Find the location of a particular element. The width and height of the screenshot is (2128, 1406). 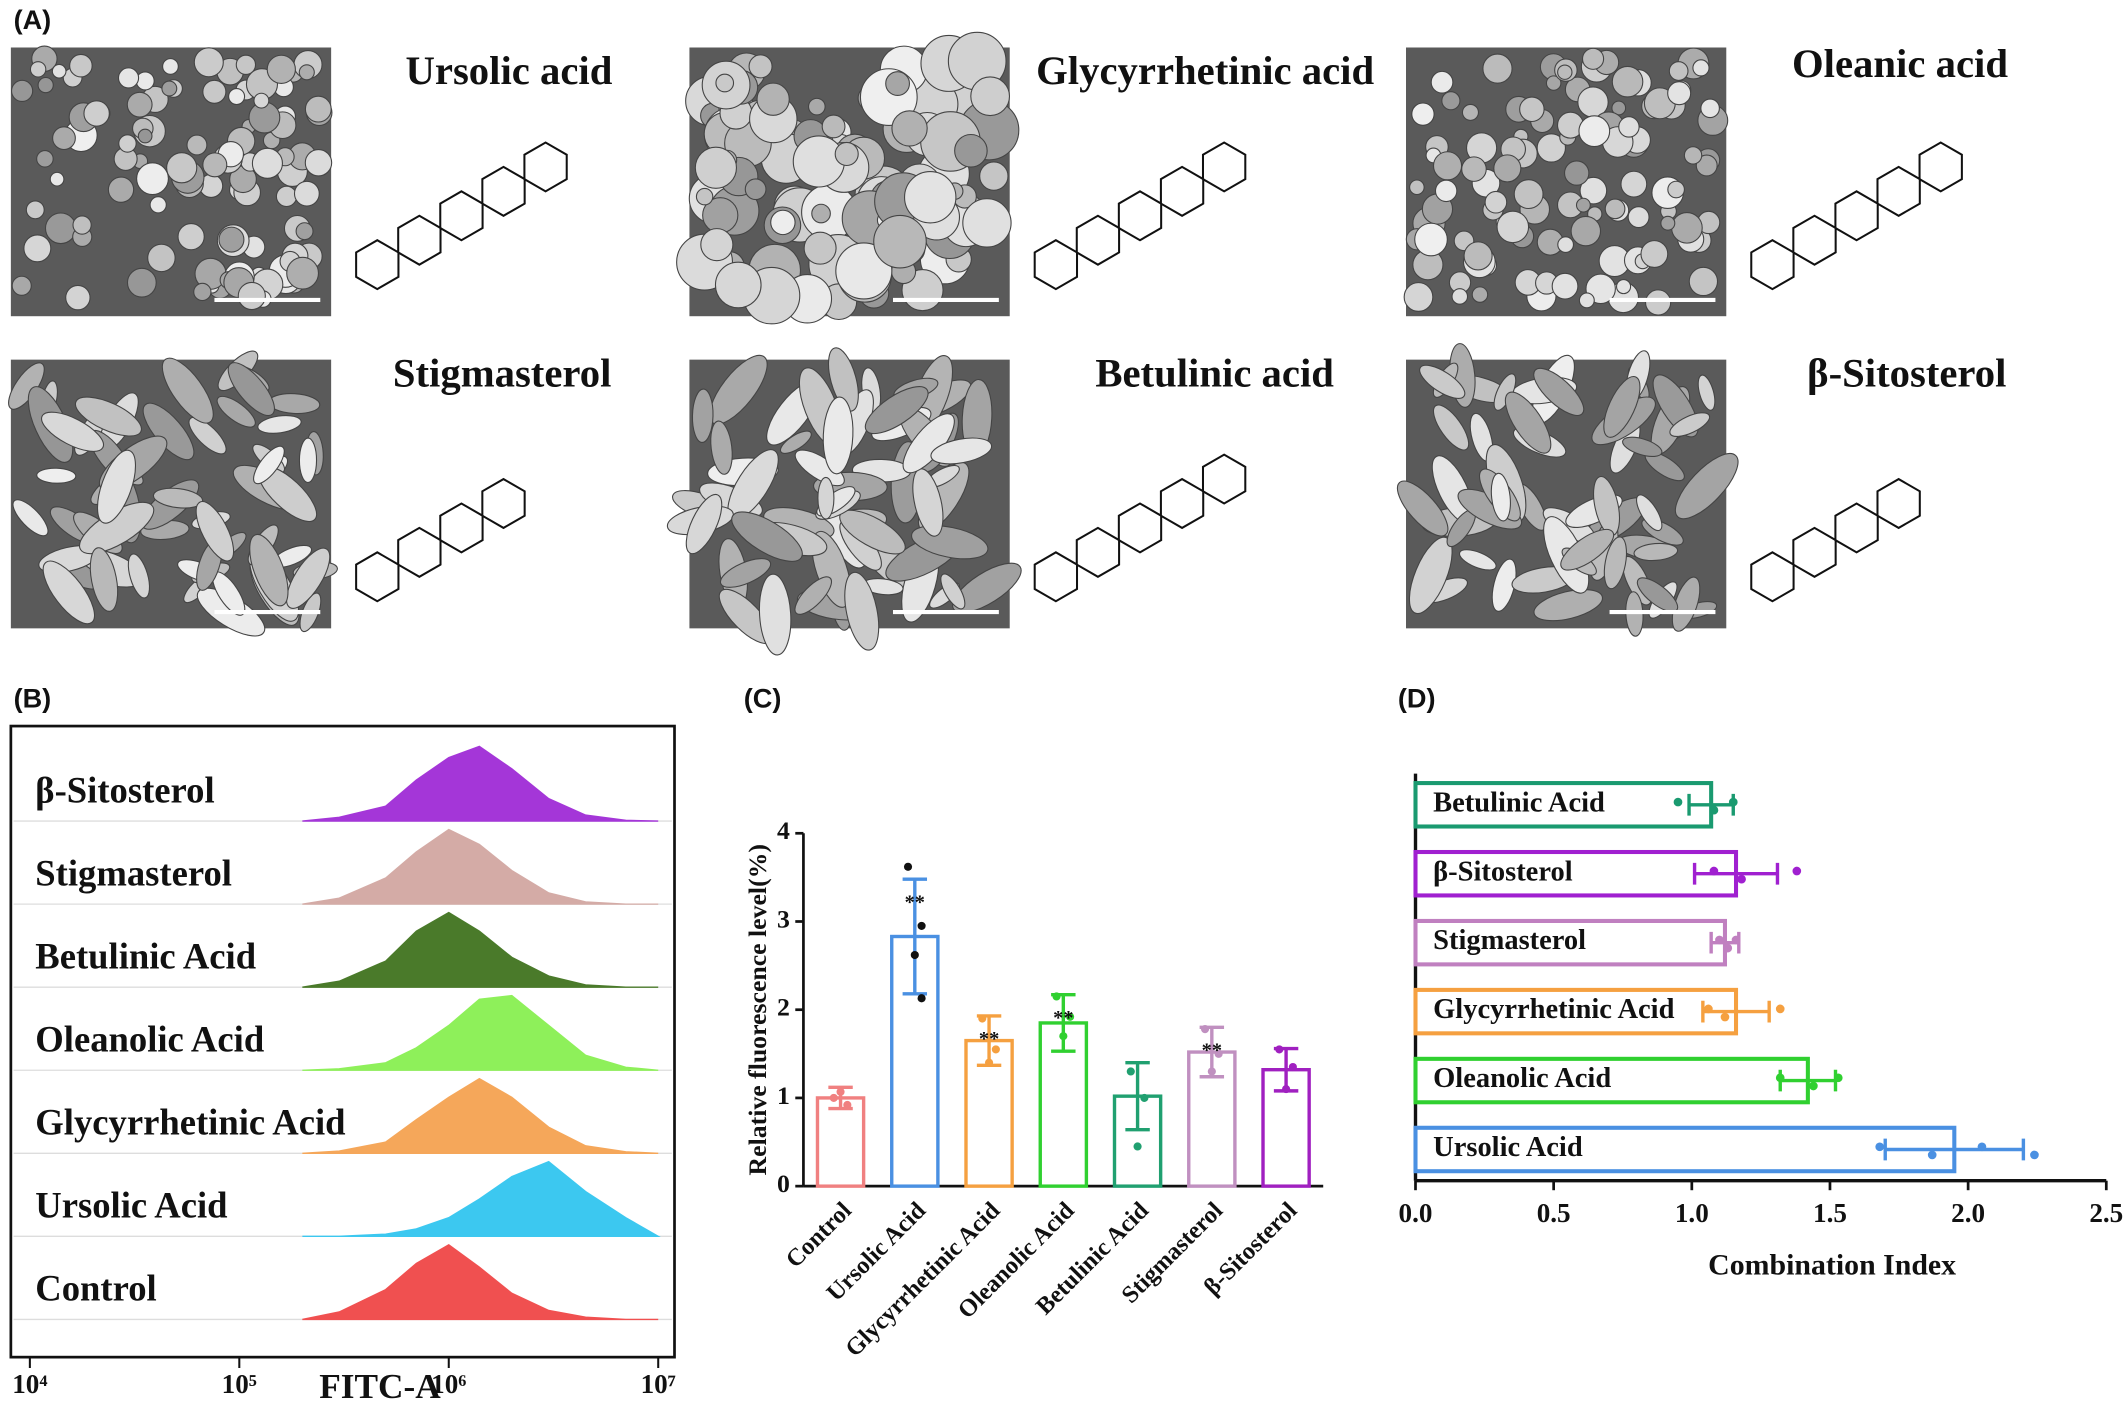

series-label: Glycyrrhetinic Acid is located at coordinates (190, 1122).